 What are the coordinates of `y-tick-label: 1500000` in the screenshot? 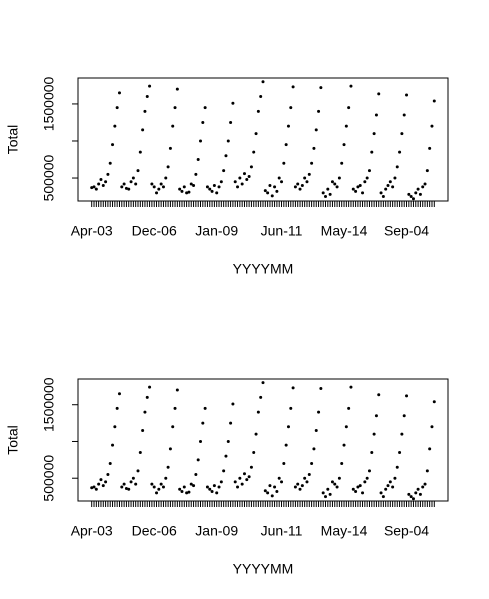 It's located at (49, 103).